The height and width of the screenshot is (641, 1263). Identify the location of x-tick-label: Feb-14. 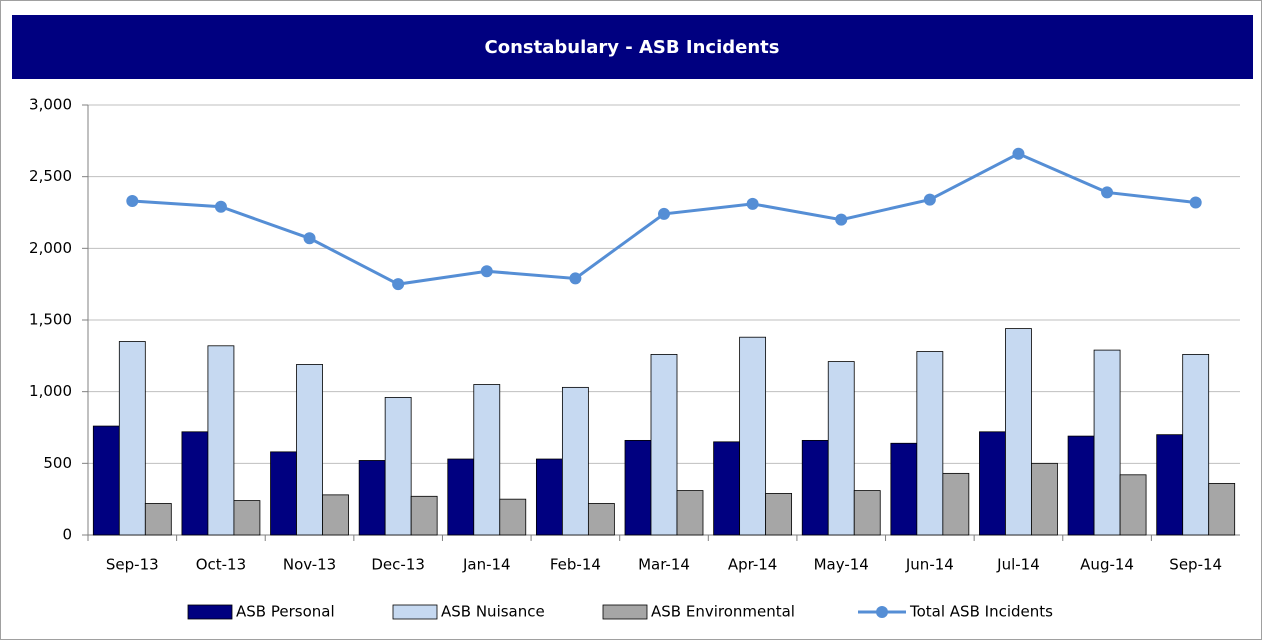
(575, 565).